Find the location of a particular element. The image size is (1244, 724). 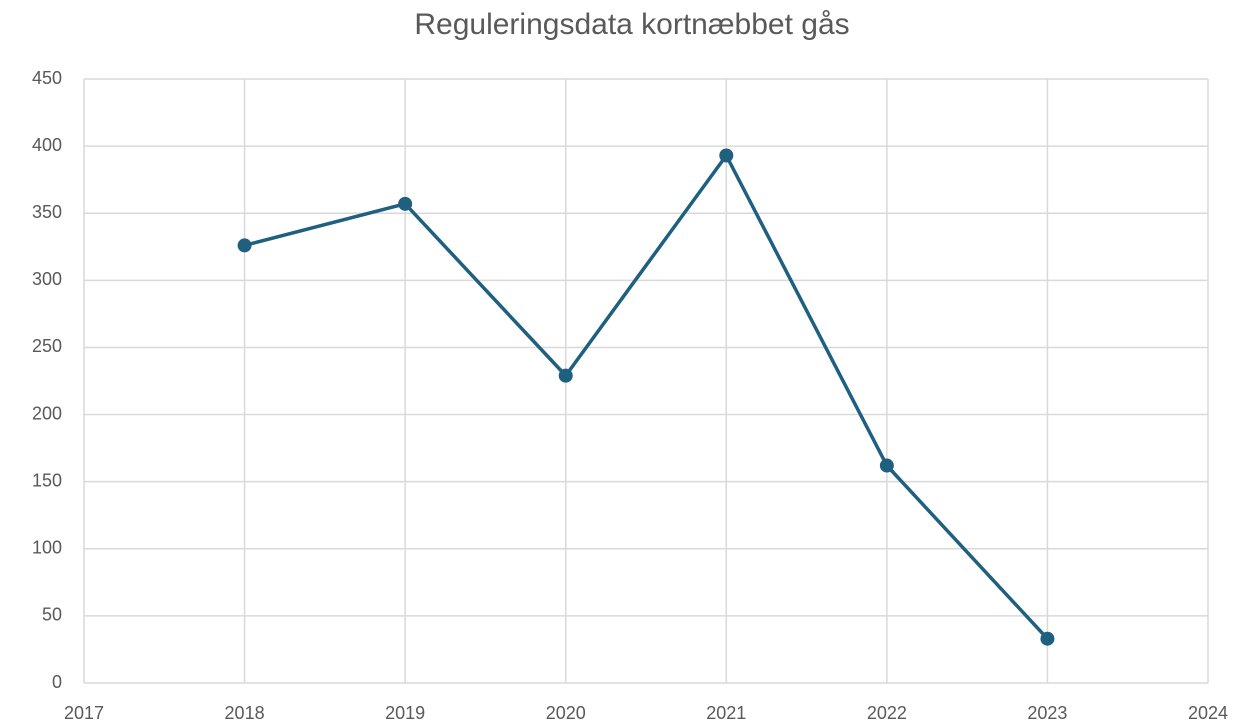

y-tick-label: 300 is located at coordinates (47, 279).